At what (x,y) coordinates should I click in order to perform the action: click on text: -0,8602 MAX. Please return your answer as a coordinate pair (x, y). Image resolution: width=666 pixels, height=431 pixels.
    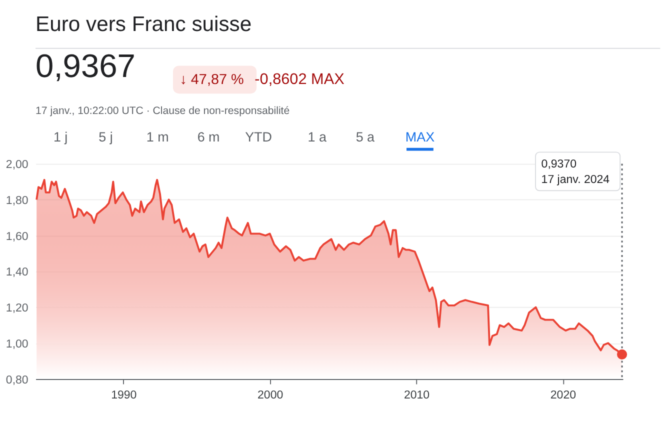
    Looking at the image, I should click on (299, 79).